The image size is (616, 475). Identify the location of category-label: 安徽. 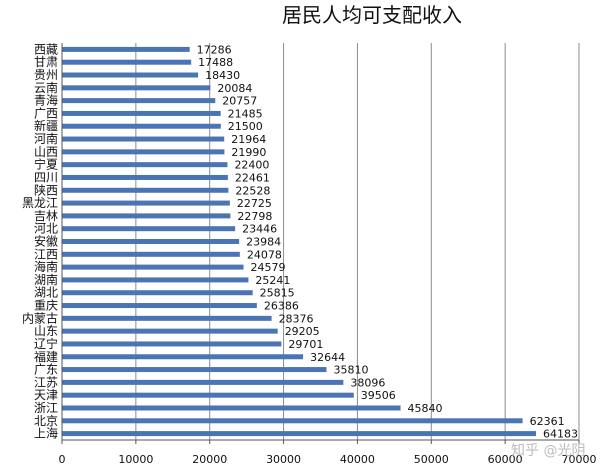
(46, 241).